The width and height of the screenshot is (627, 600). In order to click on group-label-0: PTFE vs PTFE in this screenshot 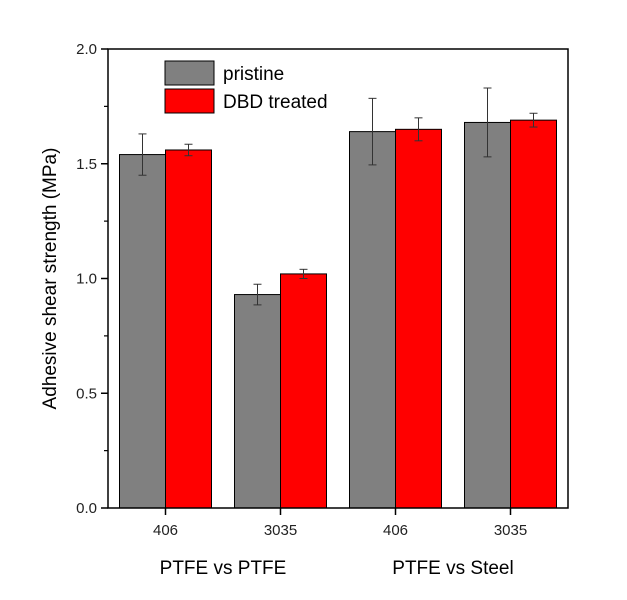, I will do `click(223, 568)`.